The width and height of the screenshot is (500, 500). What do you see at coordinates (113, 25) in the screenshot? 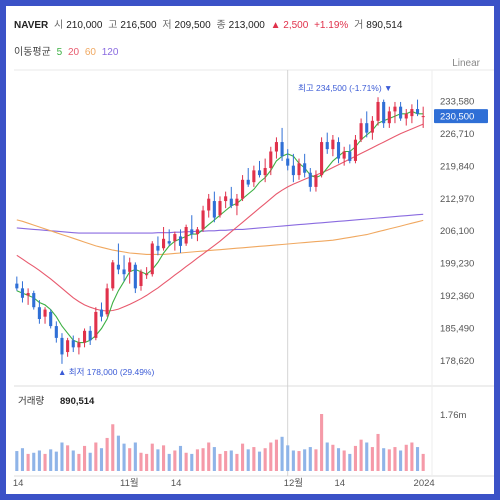
I see `high-label: 고` at bounding box center [113, 25].